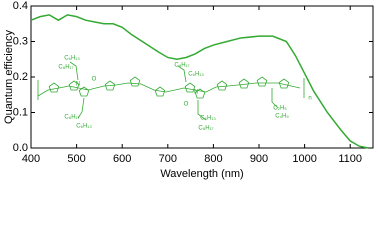  Describe the element at coordinates (213, 159) in the screenshot. I see `x-tick-label: 800` at that location.